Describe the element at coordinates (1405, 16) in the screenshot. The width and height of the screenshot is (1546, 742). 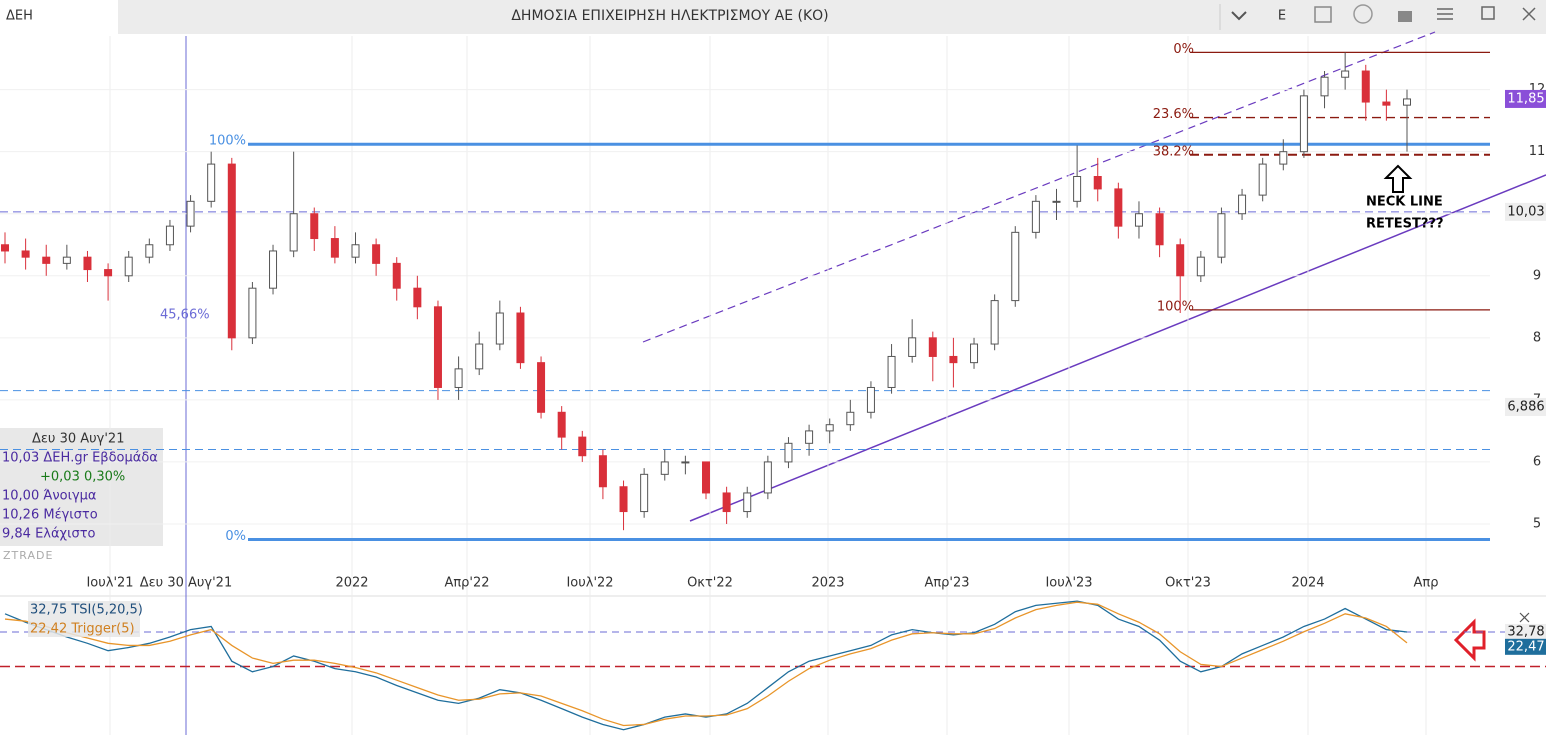
I see `icon-lock` at that location.